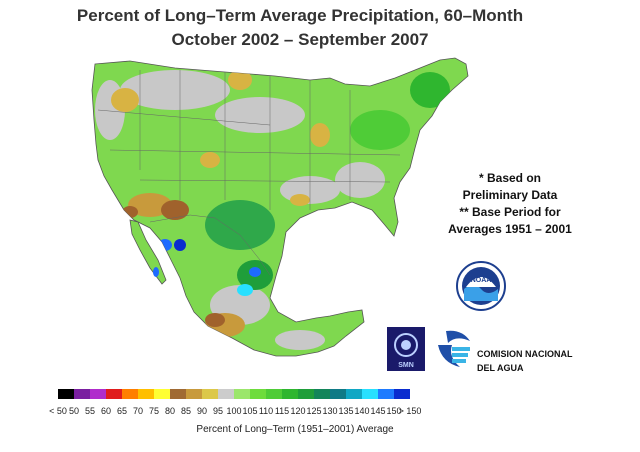  I want to click on legend-caption: Percent of Long–Term (1951–2001) Average, so click(295, 429).